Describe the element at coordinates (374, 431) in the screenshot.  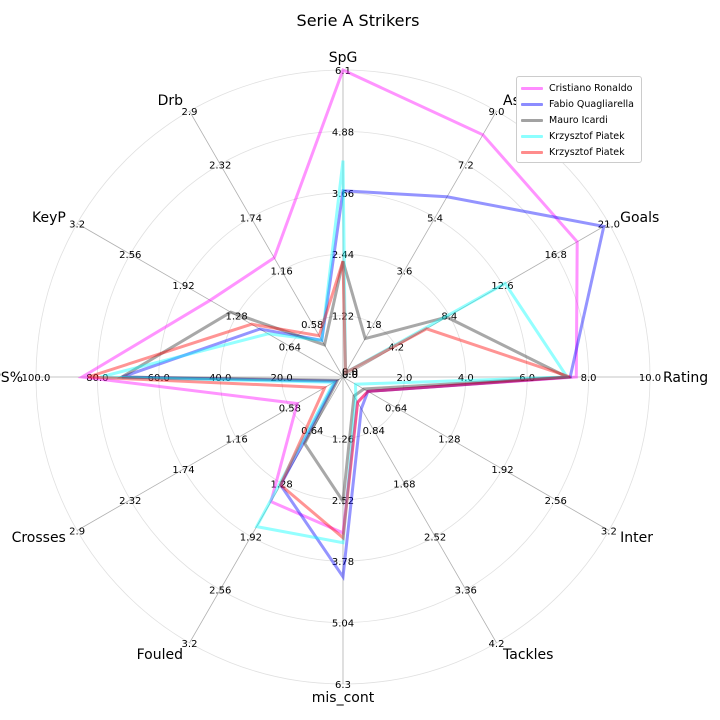
I see `tick-label: 0.84` at that location.